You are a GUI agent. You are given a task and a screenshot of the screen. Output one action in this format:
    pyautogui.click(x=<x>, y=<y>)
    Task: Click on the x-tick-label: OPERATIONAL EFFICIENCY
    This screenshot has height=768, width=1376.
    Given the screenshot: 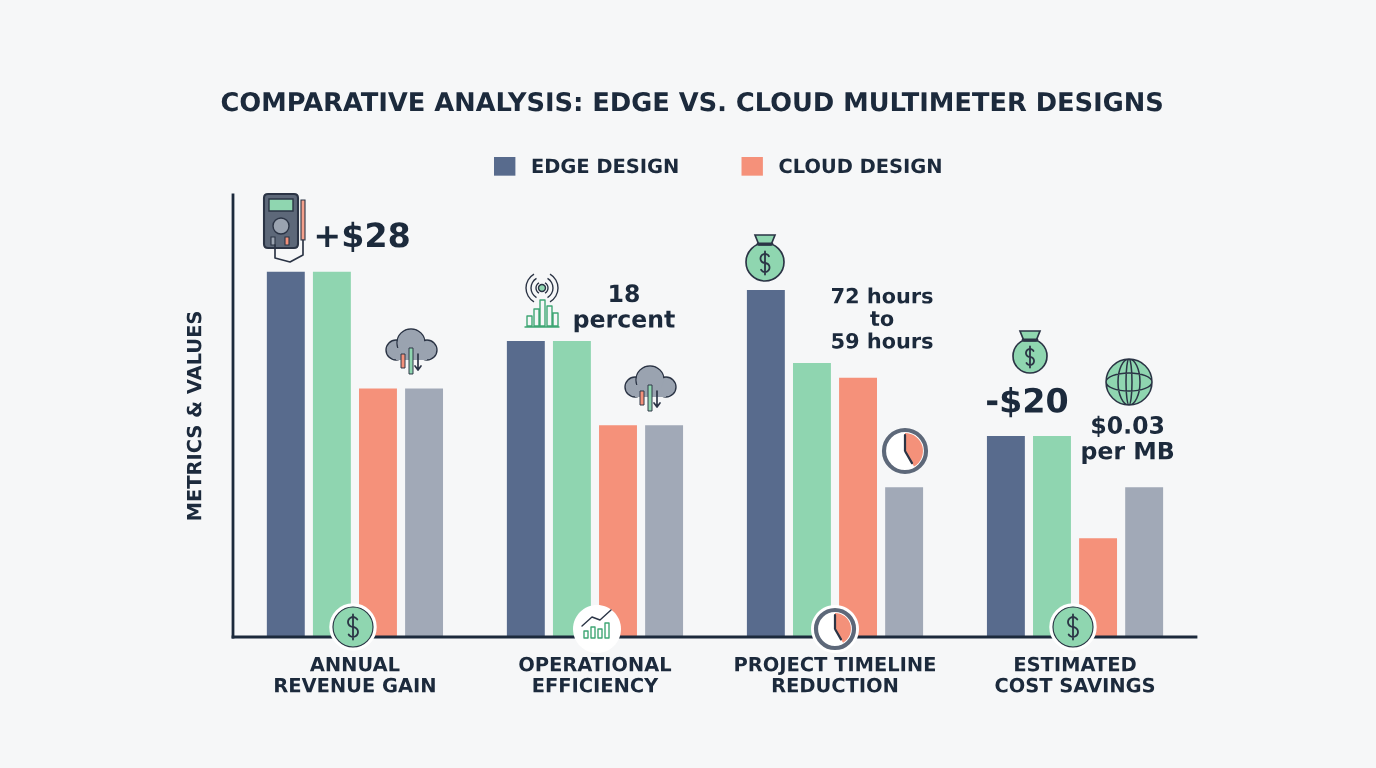 What is the action you would take?
    pyautogui.click(x=595, y=674)
    